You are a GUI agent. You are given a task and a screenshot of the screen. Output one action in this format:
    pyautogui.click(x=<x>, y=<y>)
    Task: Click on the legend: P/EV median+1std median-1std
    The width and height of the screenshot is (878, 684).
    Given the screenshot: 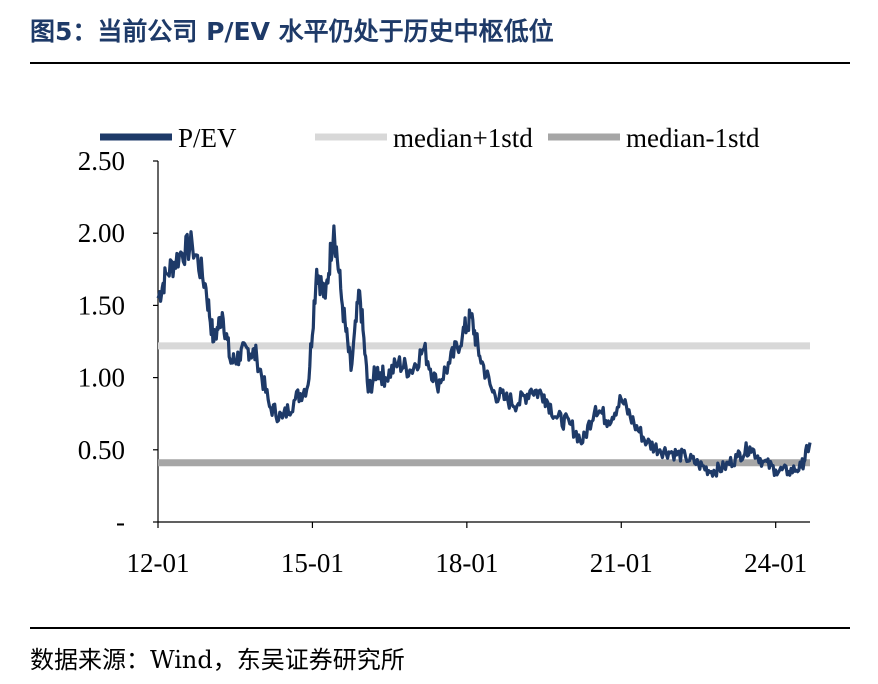 What is the action you would take?
    pyautogui.click(x=430, y=138)
    